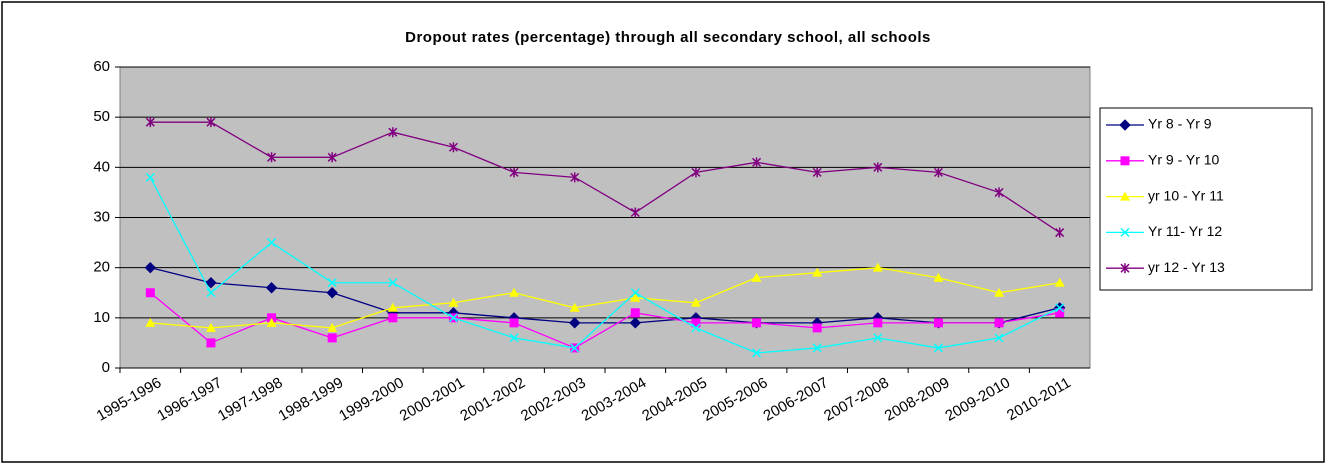 The height and width of the screenshot is (470, 1328). I want to click on y-tick-label: 20, so click(101, 267).